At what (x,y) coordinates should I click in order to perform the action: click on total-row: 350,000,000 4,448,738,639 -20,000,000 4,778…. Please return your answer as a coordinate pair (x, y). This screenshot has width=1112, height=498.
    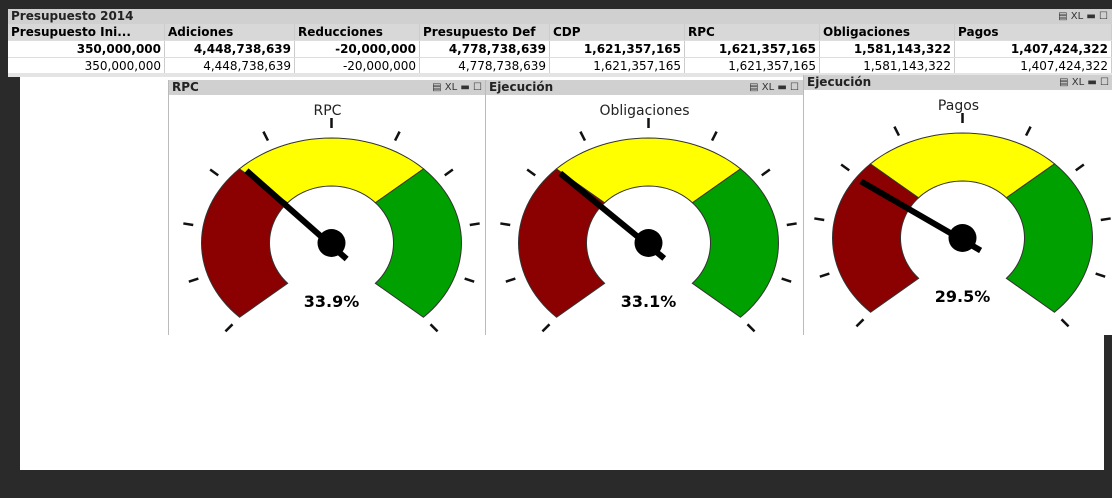
    Looking at the image, I should click on (560, 49).